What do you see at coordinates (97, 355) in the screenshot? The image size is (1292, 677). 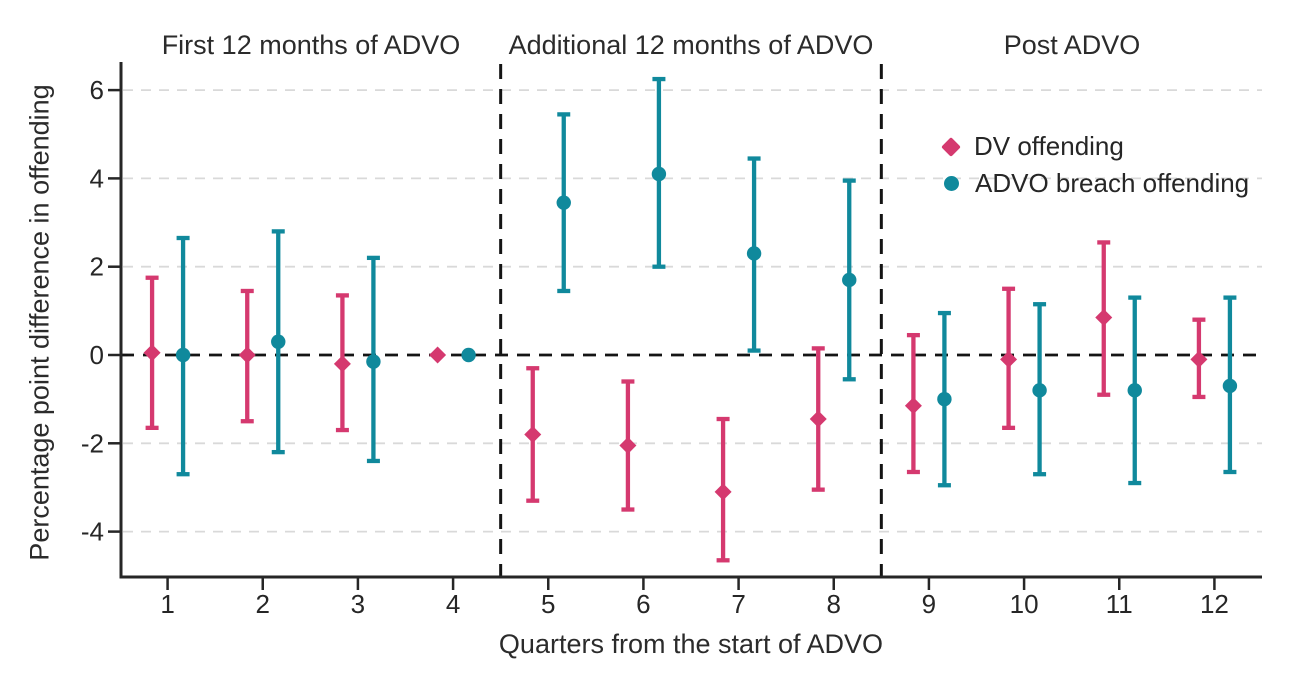 I see `y-tick-label: 0` at bounding box center [97, 355].